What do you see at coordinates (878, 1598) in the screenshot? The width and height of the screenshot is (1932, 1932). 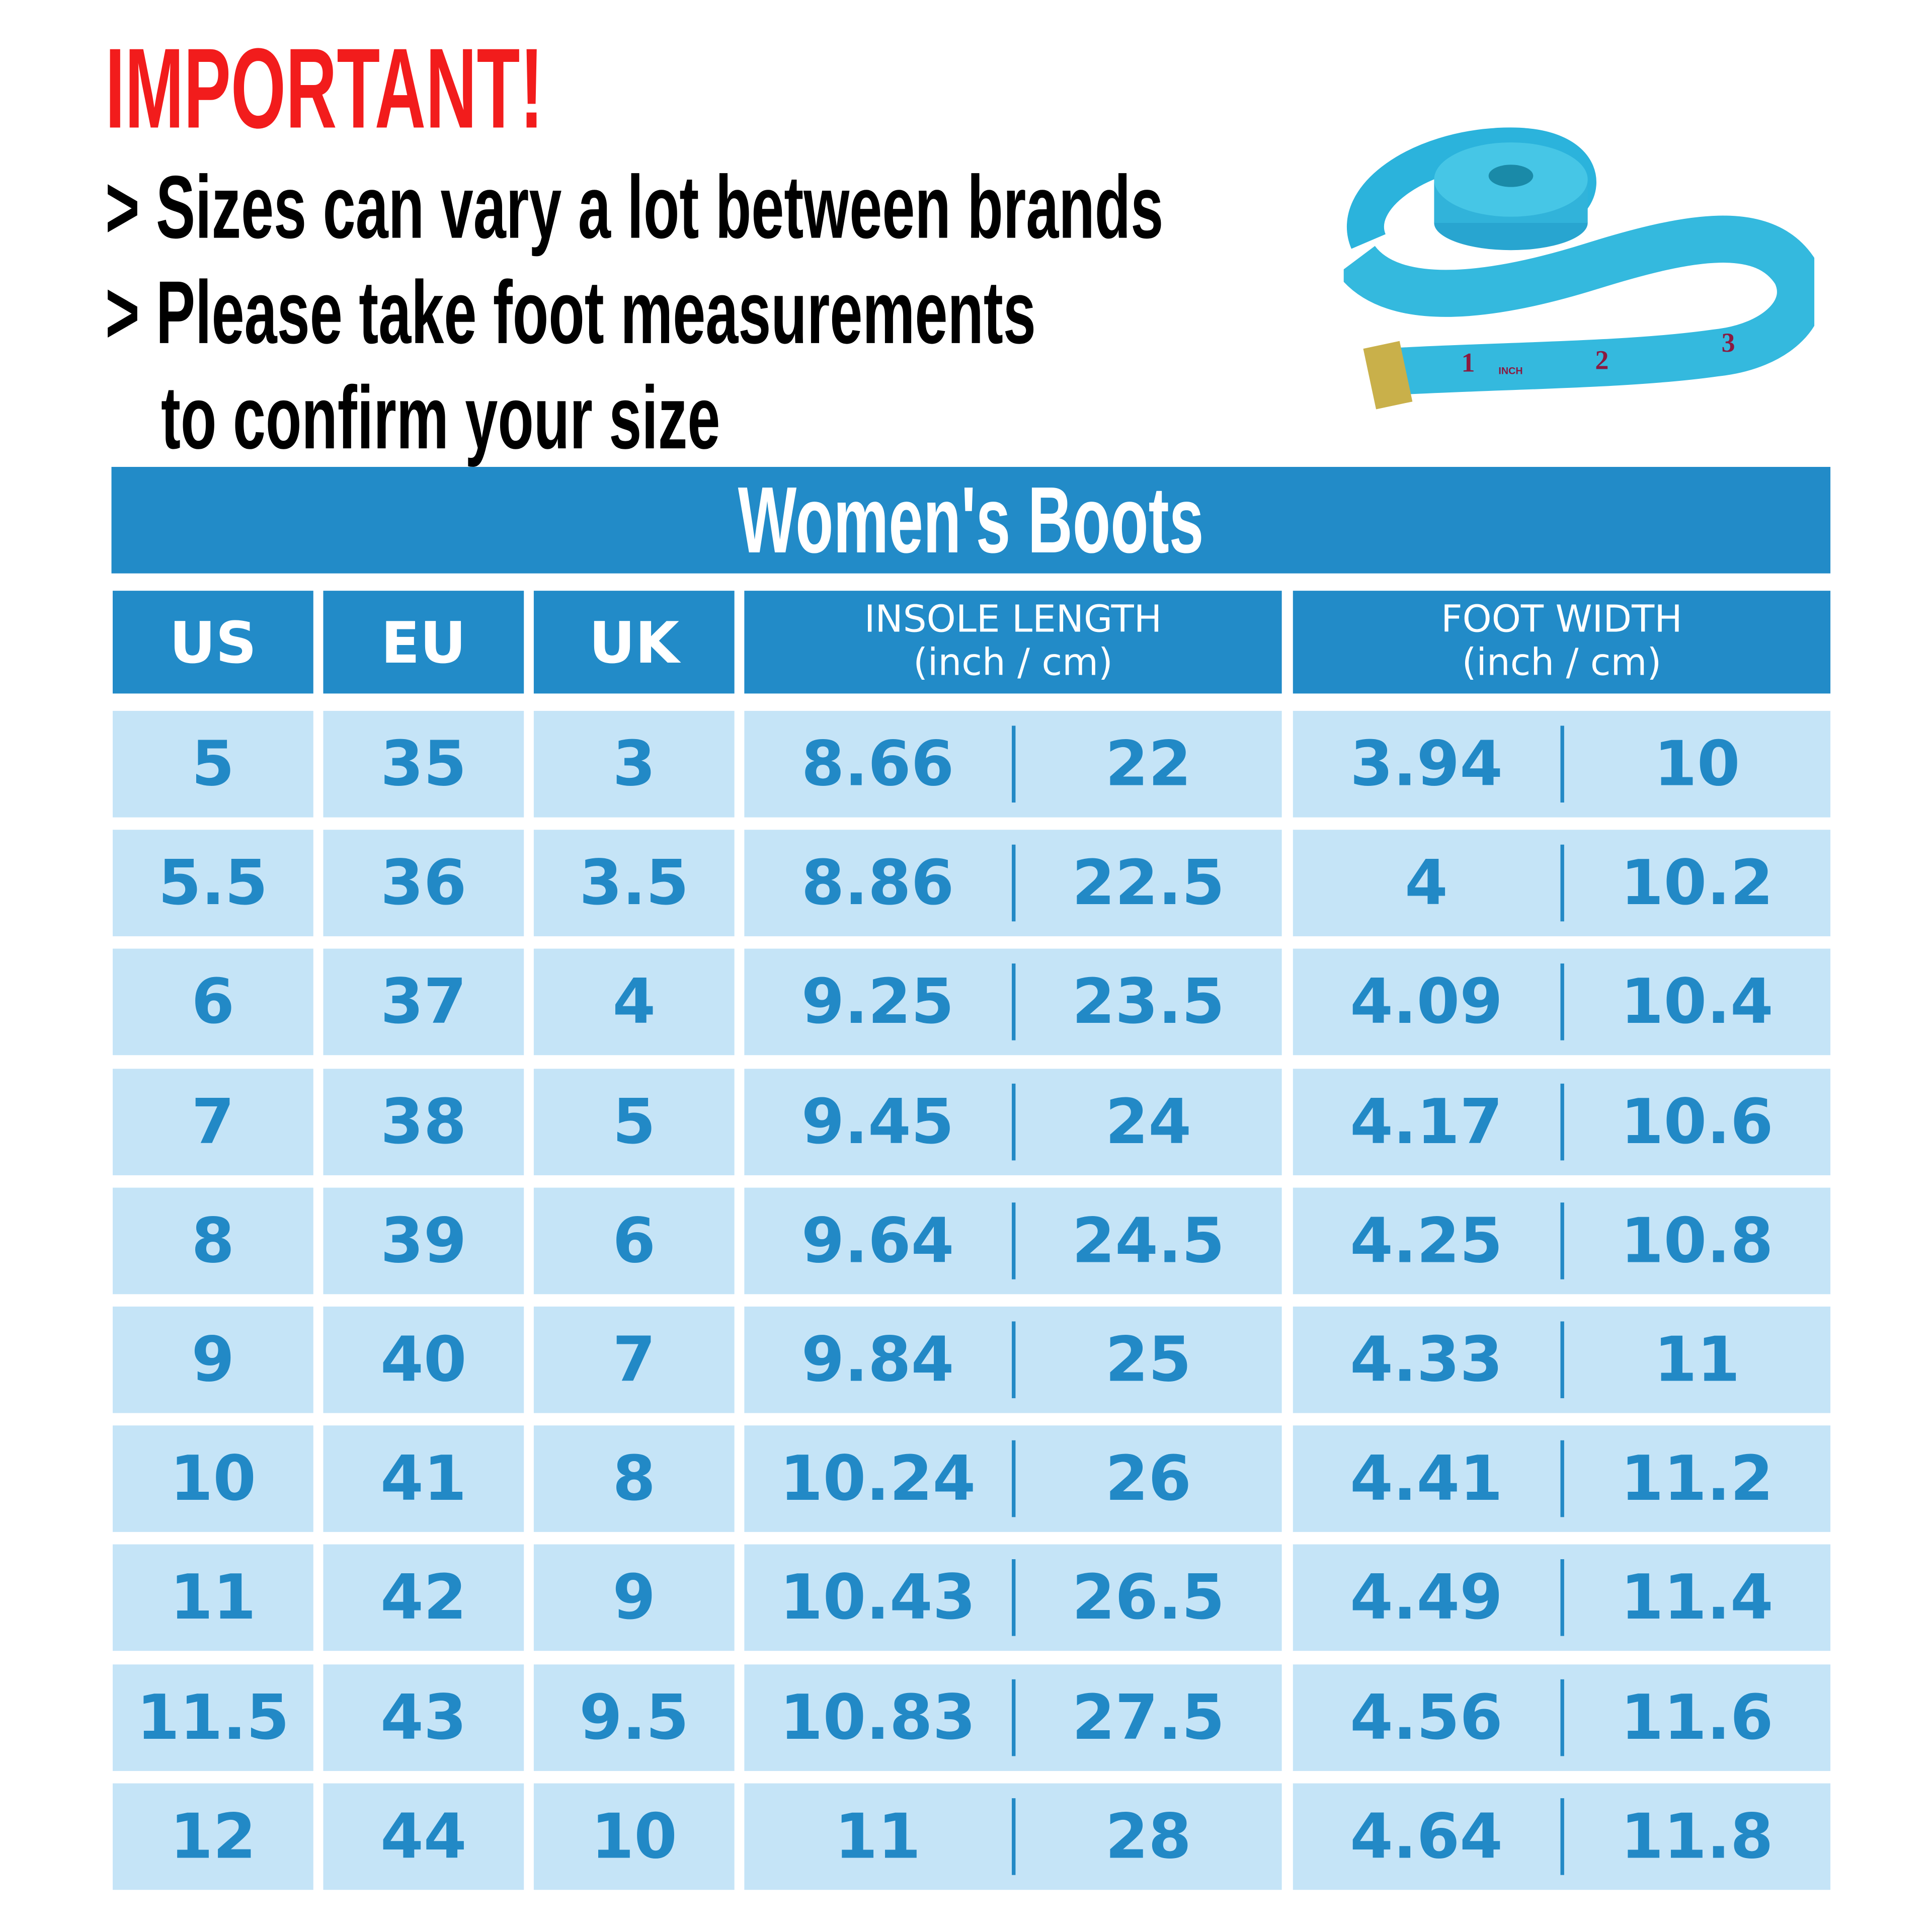 I see `cell-value-inch: 10.43` at bounding box center [878, 1598].